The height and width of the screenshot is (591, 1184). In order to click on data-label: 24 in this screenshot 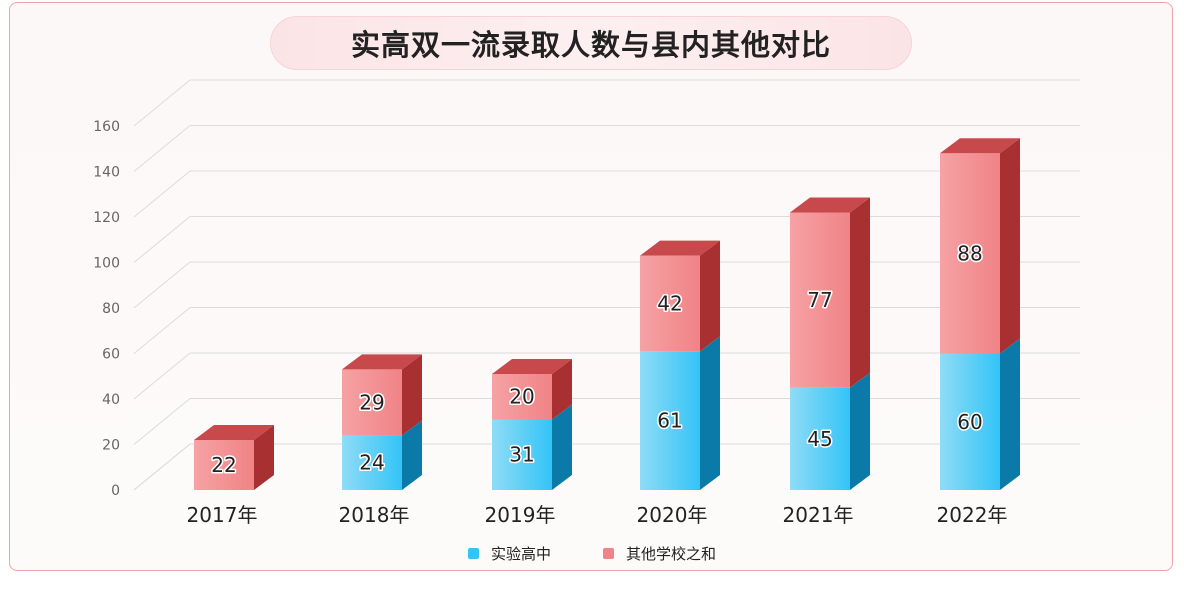, I will do `click(371, 463)`.